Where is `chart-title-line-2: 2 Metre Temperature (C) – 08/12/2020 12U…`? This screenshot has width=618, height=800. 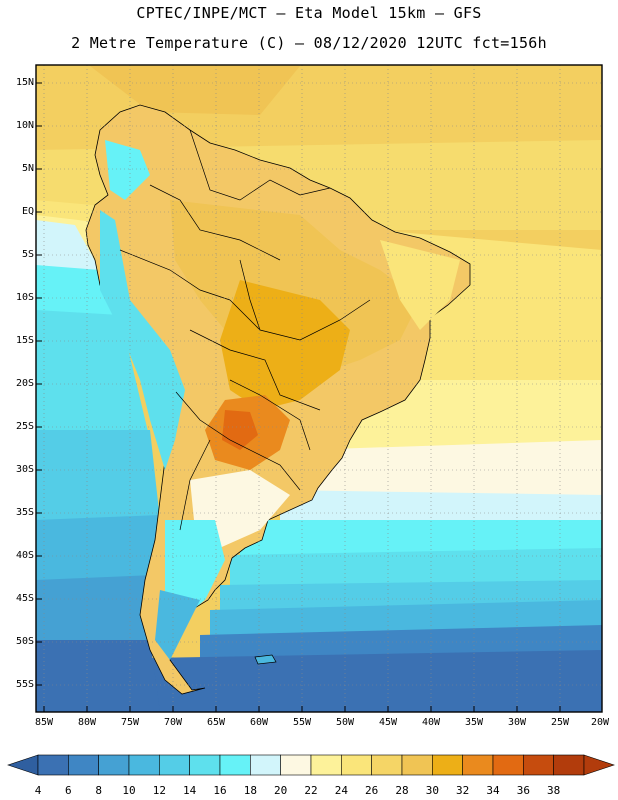 chart-title-line-2: 2 Metre Temperature (C) – 08/12/2020 12U… is located at coordinates (309, 43).